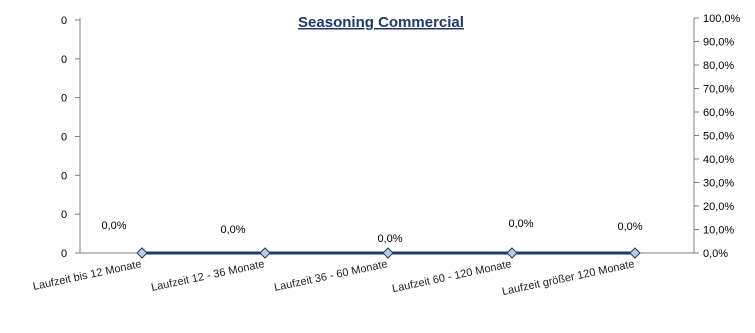 This screenshot has height=333, width=755. I want to click on right-tick-label: 20,0%, so click(718, 207).